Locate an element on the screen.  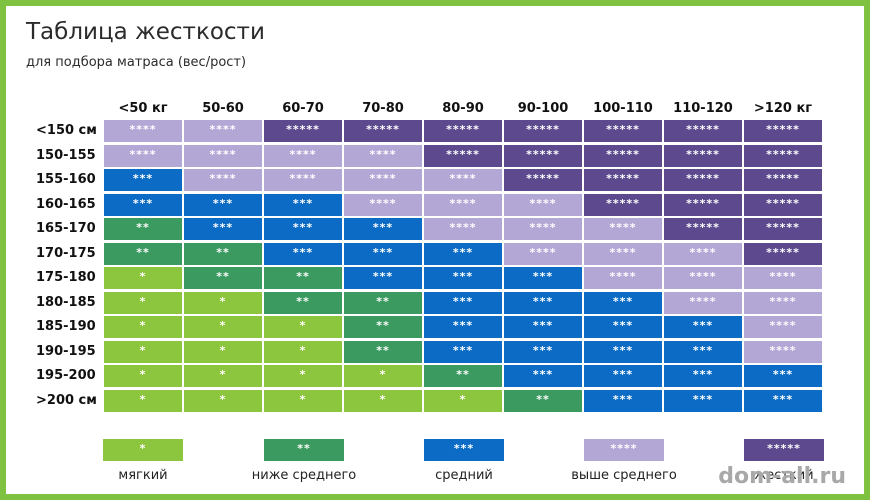
legend-label: мягкий is located at coordinates (143, 475).